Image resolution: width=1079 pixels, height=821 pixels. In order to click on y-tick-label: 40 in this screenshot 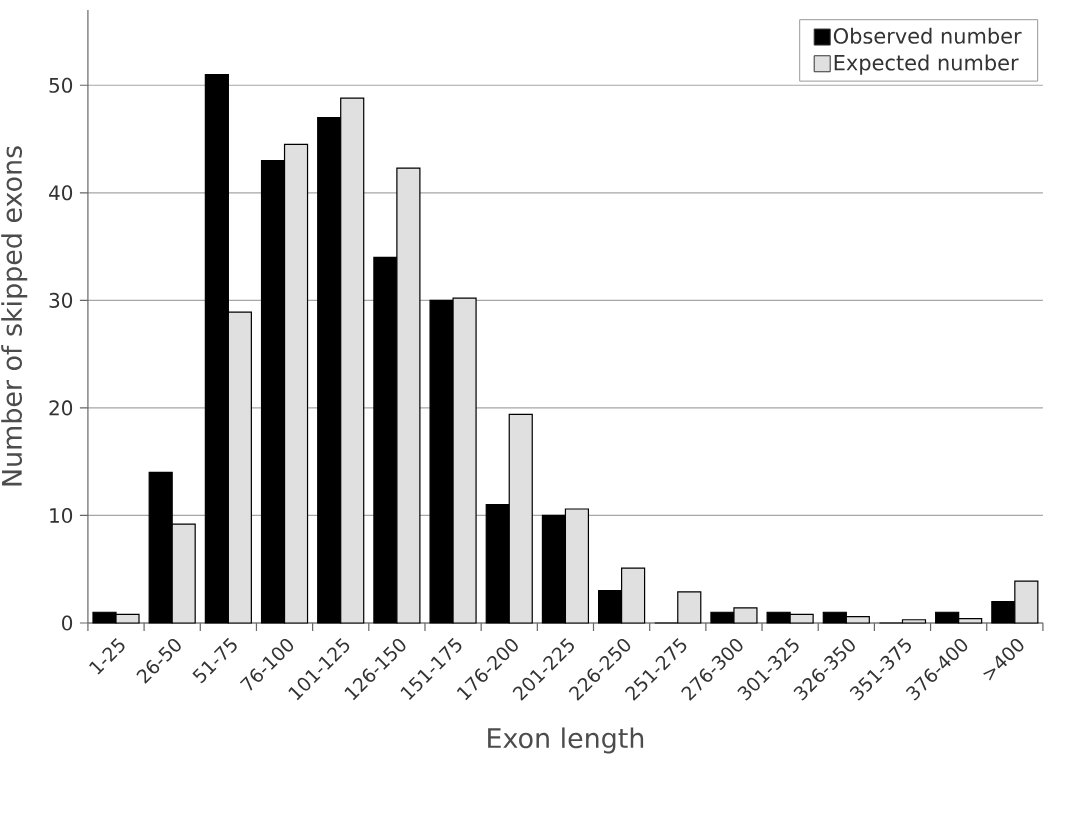, I will do `click(61, 193)`.